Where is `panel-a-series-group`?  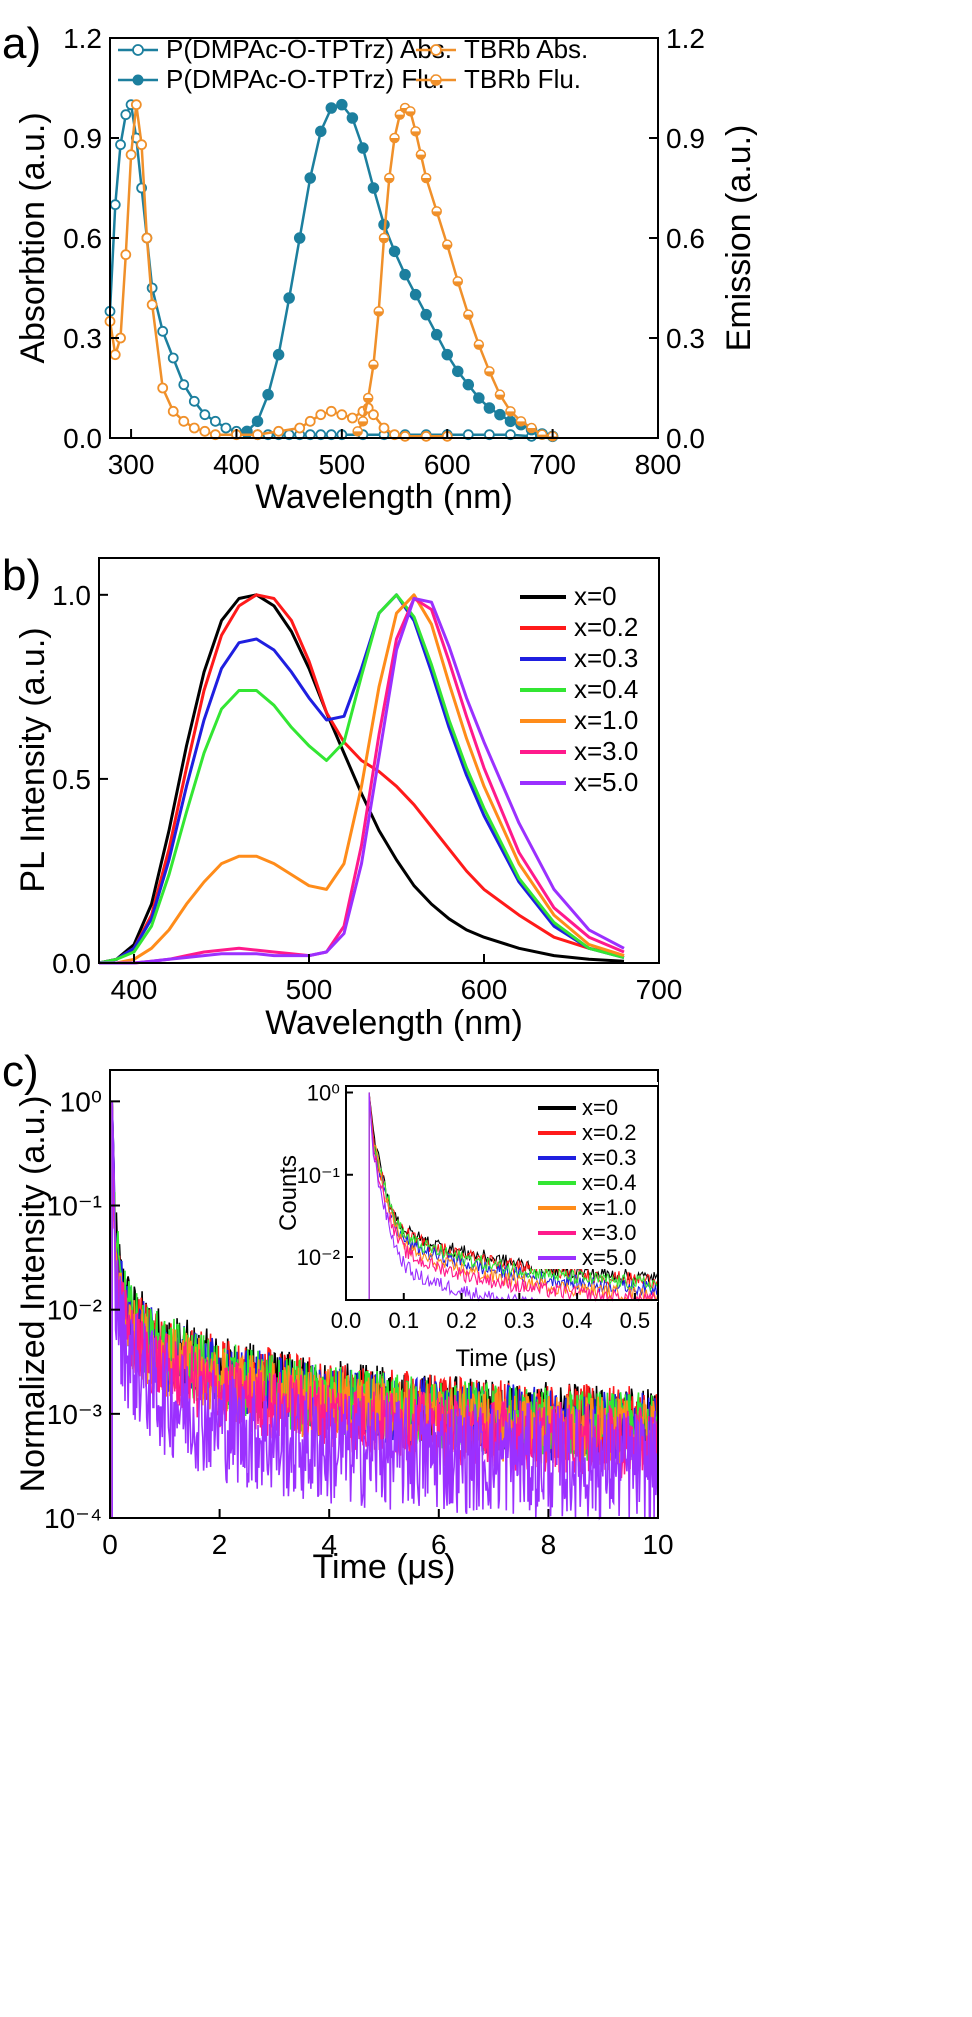 panel-a-series-group is located at coordinates (331, 270).